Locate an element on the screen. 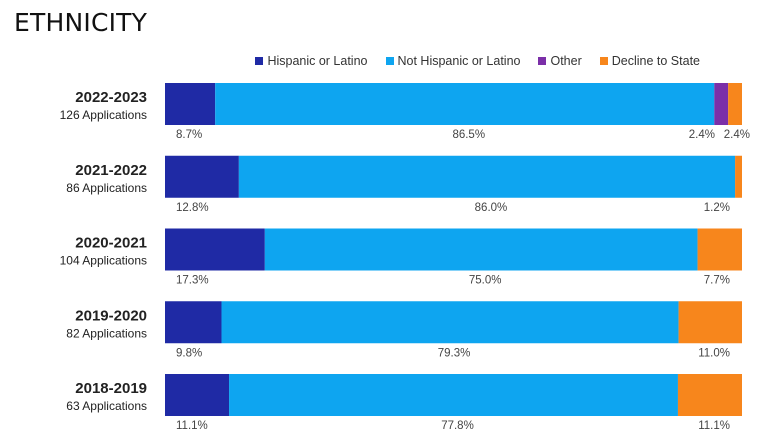 This screenshot has height=443, width=768. row-year-label: 2020-2021 is located at coordinates (111, 243).